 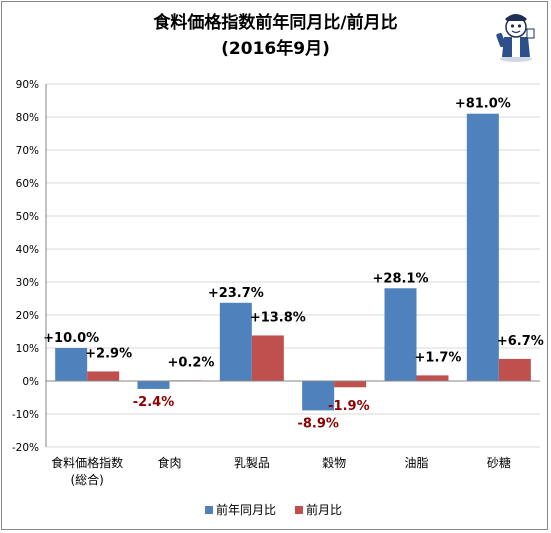 What do you see at coordinates (515, 38) in the screenshot?
I see `mascot-logo-icon` at bounding box center [515, 38].